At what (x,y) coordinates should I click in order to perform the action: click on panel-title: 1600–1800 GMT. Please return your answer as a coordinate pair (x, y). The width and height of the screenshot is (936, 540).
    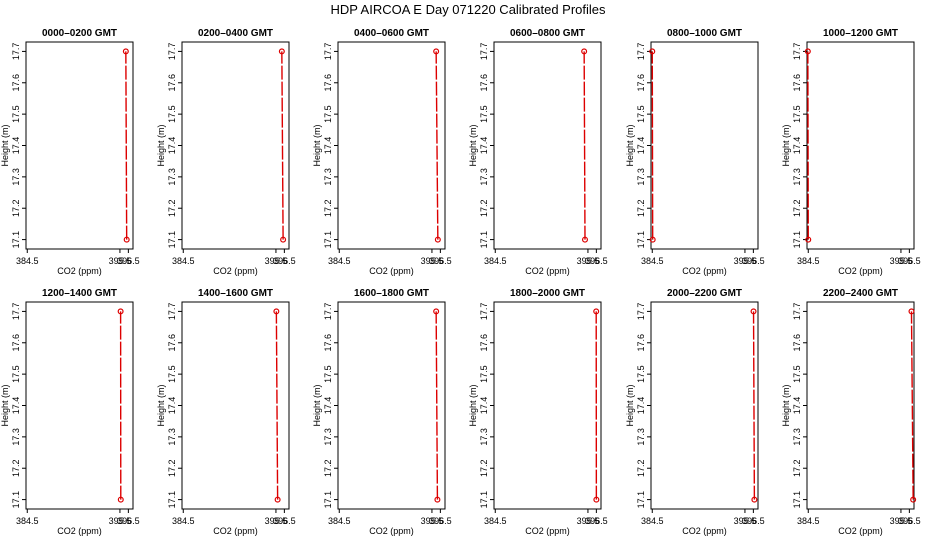
    Looking at the image, I should click on (391, 293).